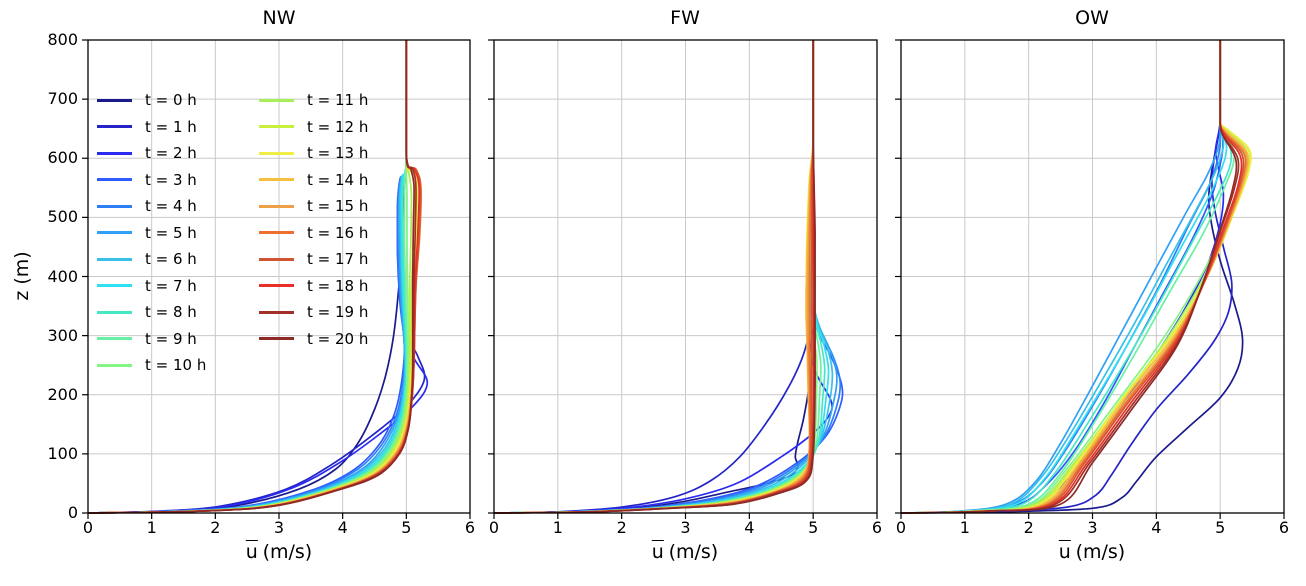 Image resolution: width=1306 pixels, height=586 pixels. What do you see at coordinates (62, 217) in the screenshot?
I see `y-tick-label: 500` at bounding box center [62, 217].